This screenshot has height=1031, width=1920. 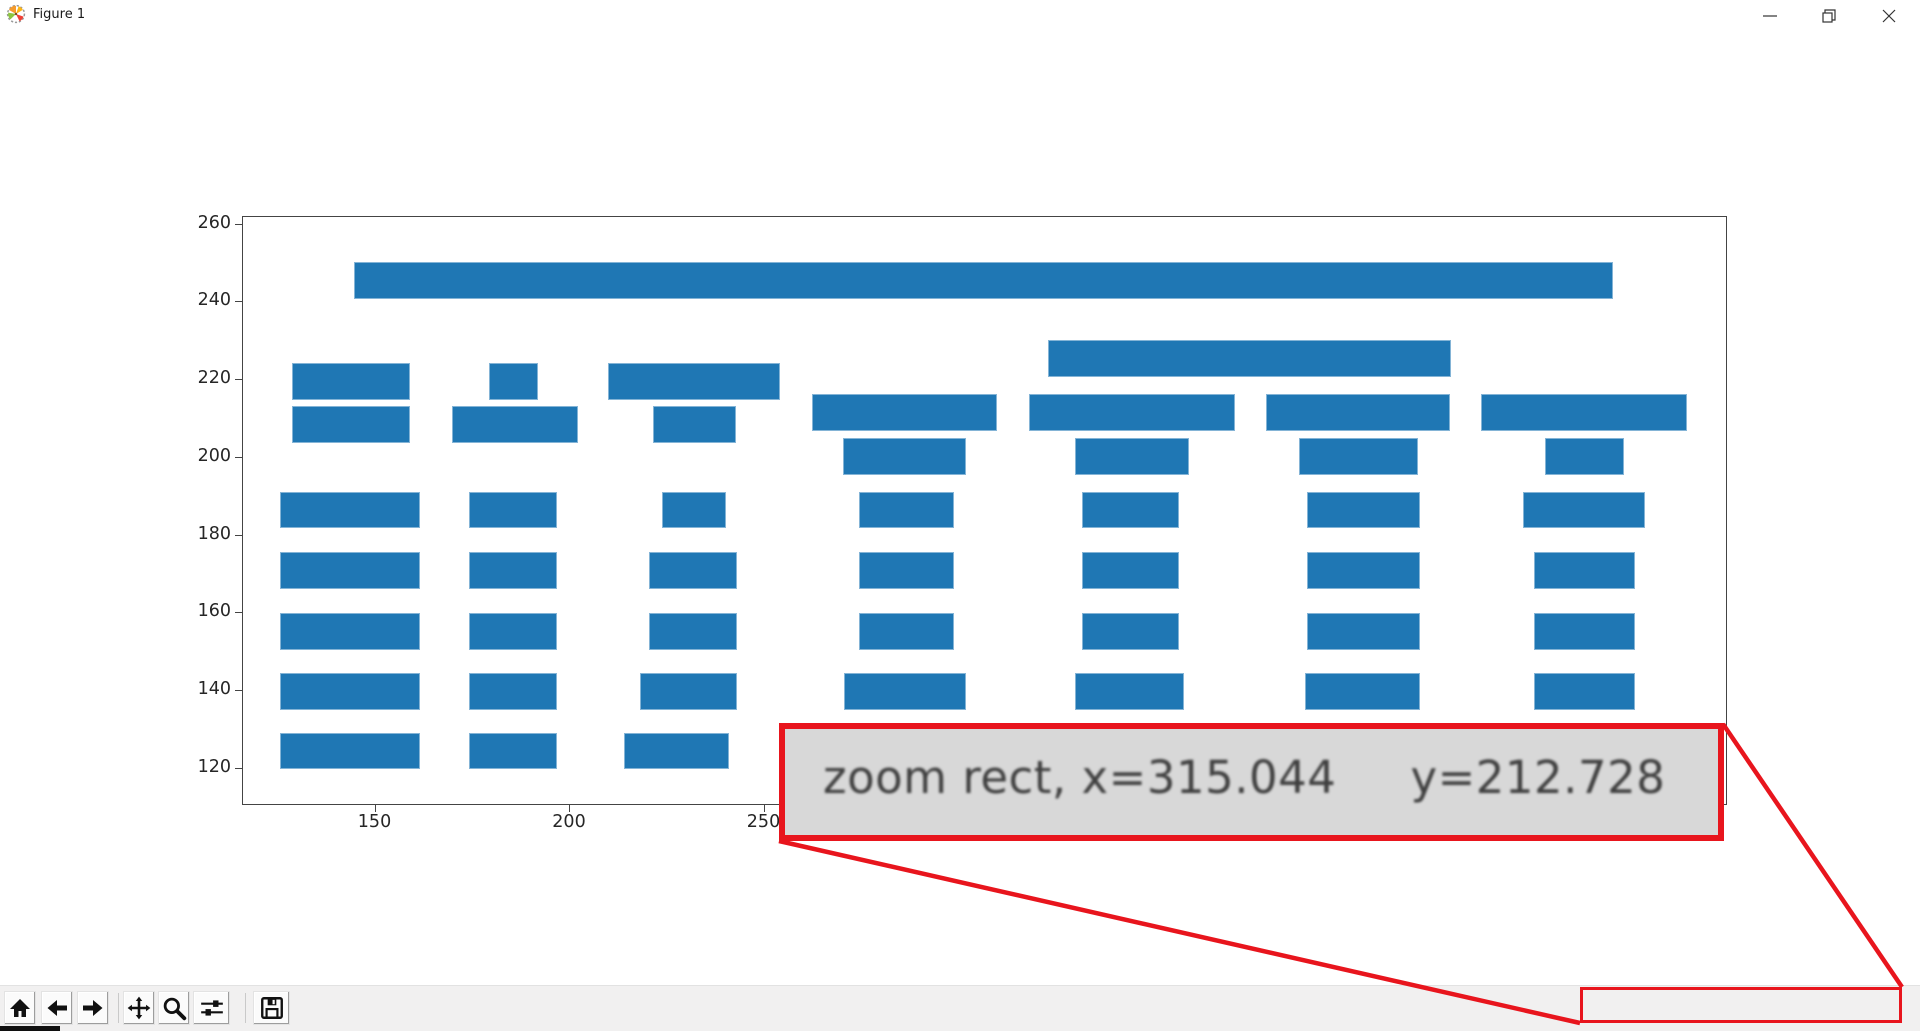 I want to click on home-button, so click(x=20, y=1008).